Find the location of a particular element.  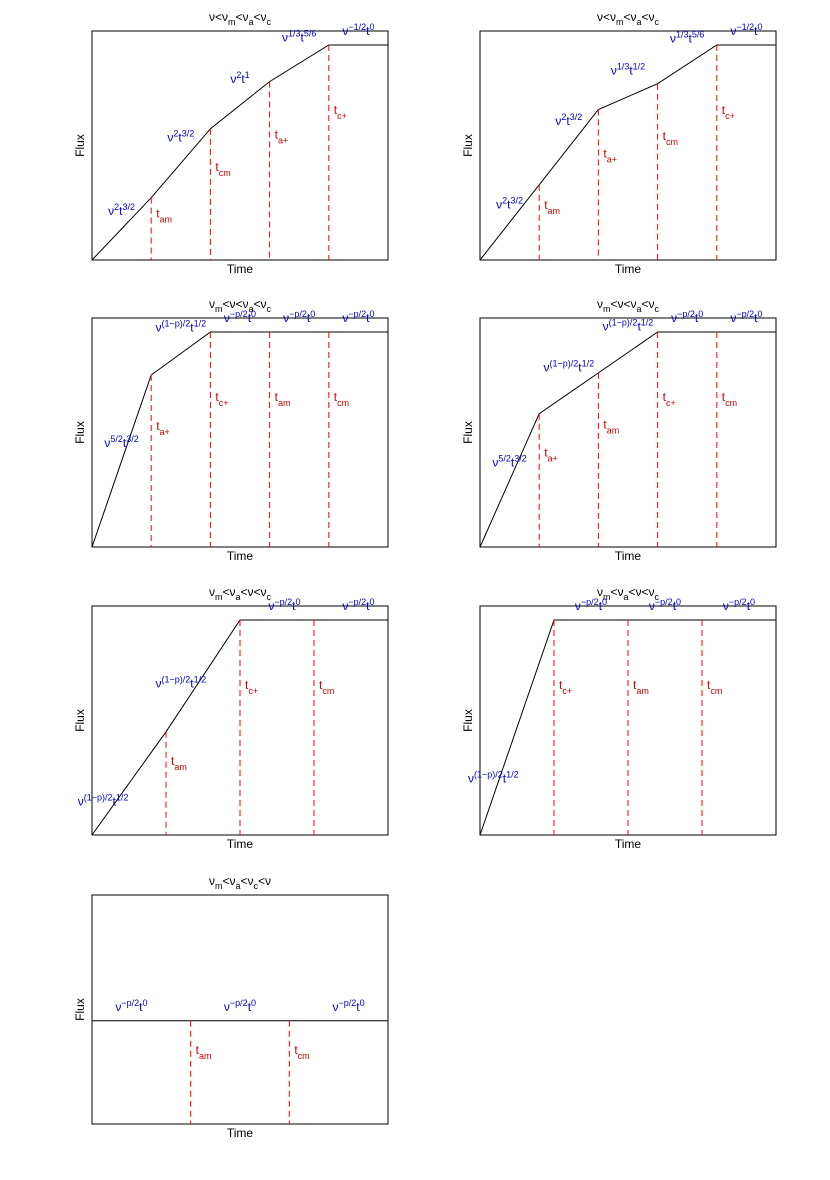

segment-scaling-label: ν1/3t5/6 is located at coordinates (687, 37).